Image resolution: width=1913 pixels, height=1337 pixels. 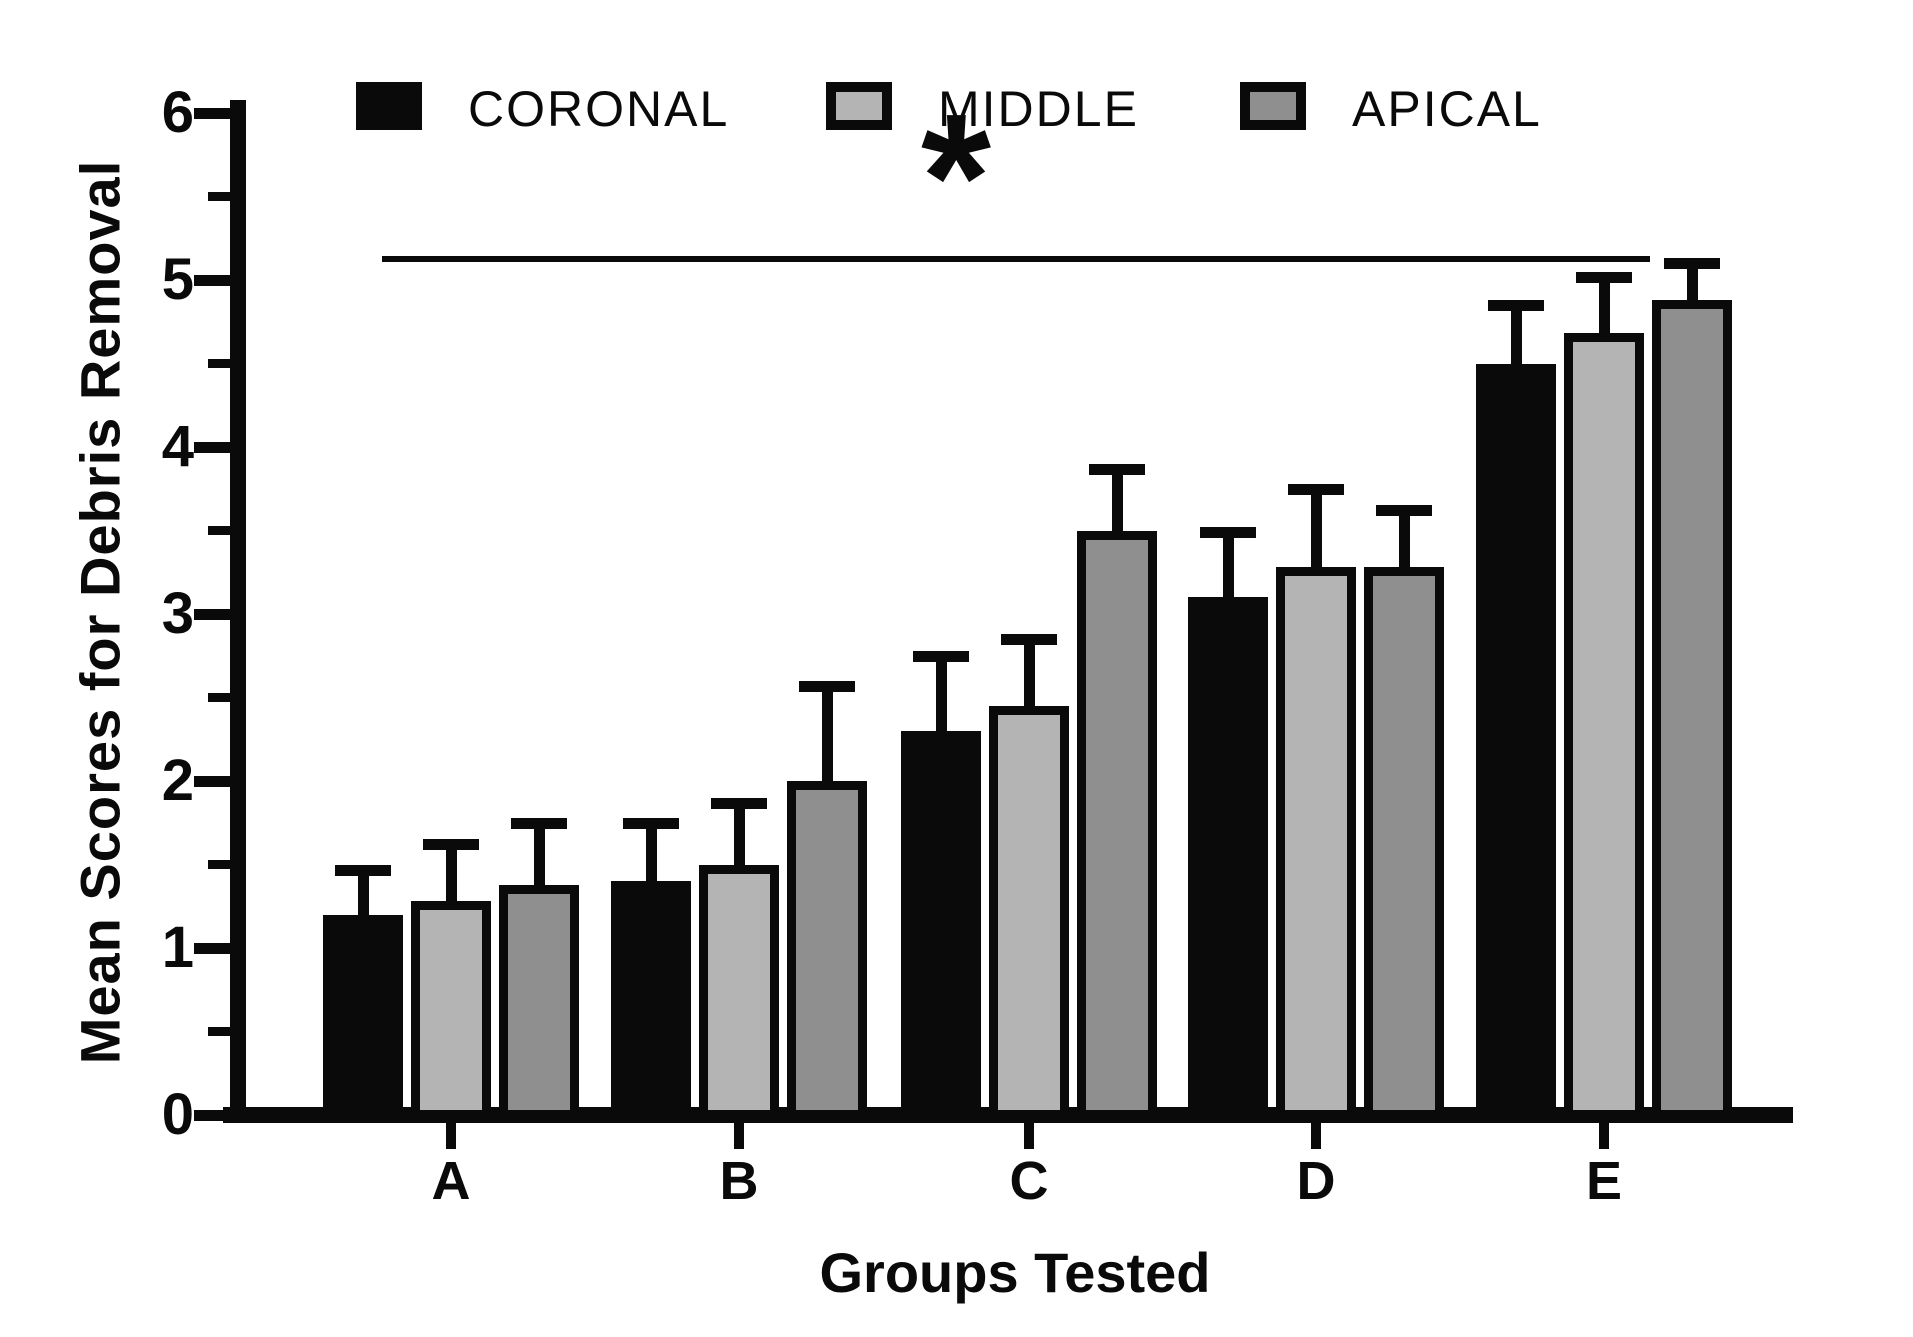 What do you see at coordinates (1516, 335) in the screenshot?
I see `error-bar-stem-coronal-E` at bounding box center [1516, 335].